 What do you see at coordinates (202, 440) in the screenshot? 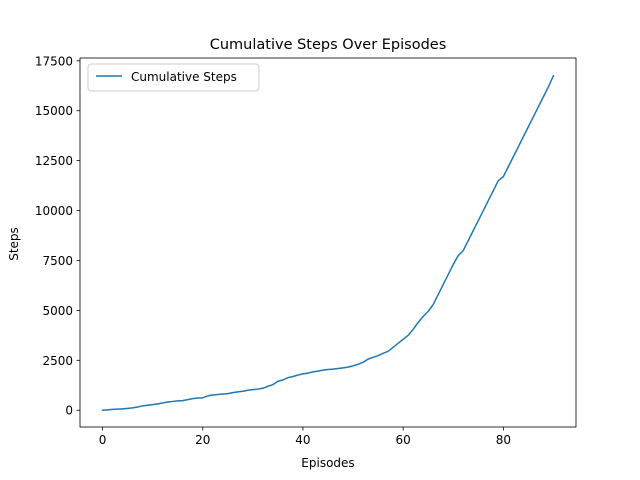
I see `x-tick-label: 20` at bounding box center [202, 440].